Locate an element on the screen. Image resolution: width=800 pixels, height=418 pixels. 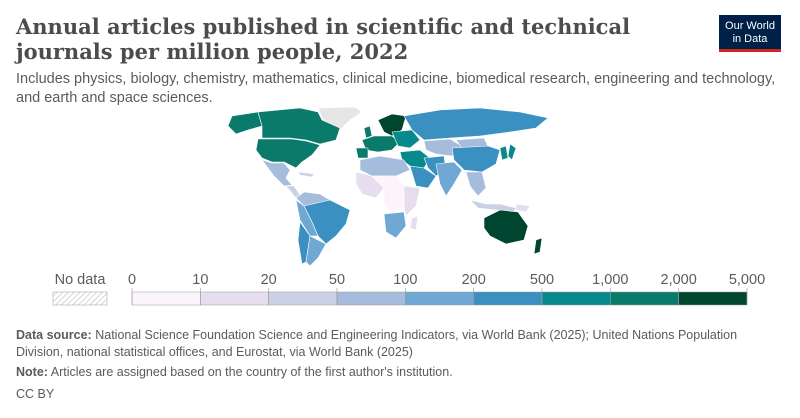
legend-bin-500-1,000 is located at coordinates (576, 298).